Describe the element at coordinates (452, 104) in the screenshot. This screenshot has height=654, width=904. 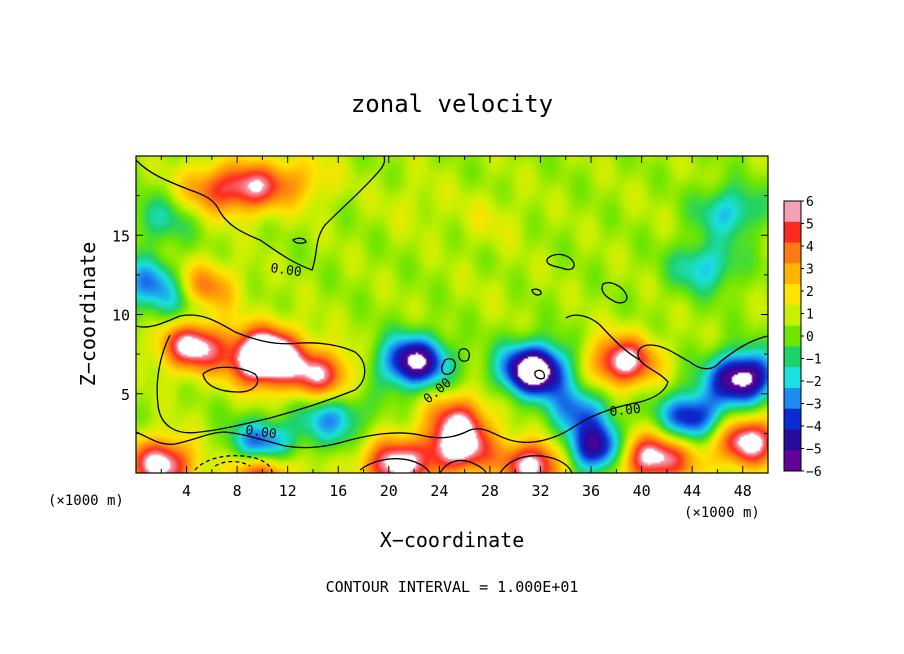
I see `chart-title: zonal velocity` at that location.